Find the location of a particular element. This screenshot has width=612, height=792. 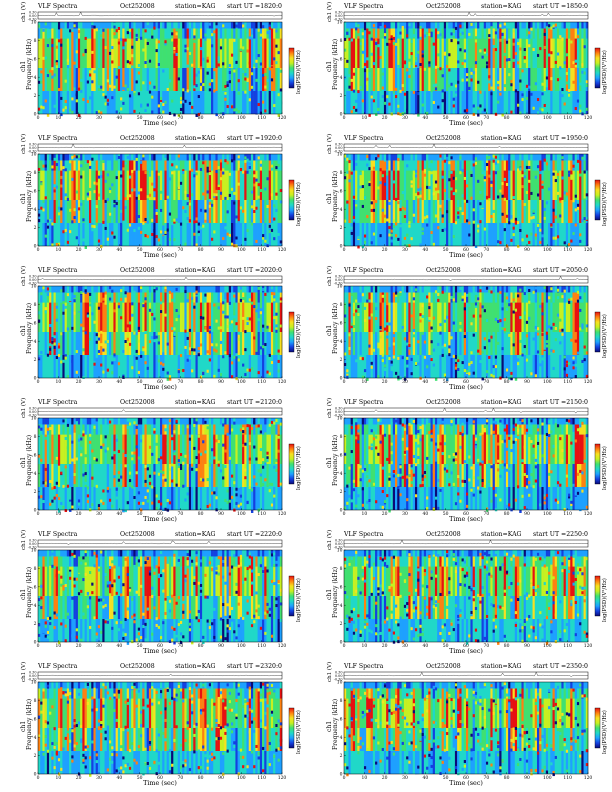

panel-start-ut: start UT =2250:0 is located at coordinates (560, 534).